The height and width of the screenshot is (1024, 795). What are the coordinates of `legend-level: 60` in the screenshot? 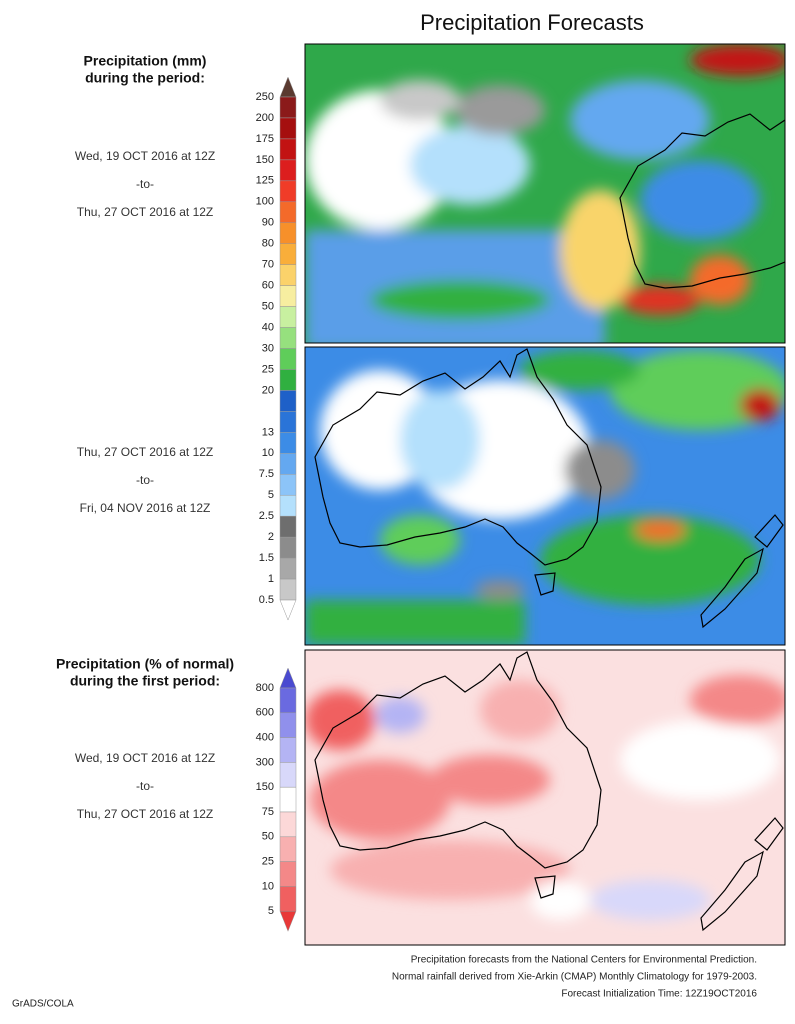 It's located at (268, 286).